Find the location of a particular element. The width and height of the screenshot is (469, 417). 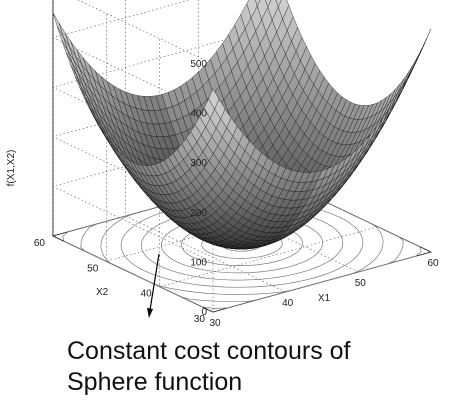

z-tick-label: 300 is located at coordinates (198, 163).